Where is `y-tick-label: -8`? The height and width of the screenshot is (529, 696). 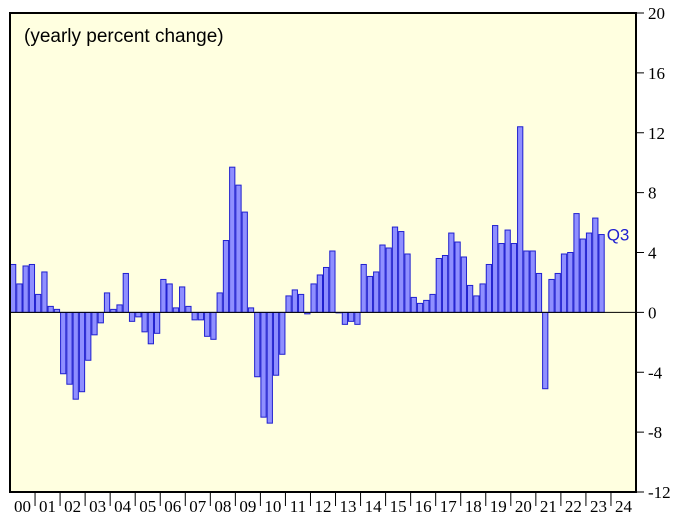 y-tick-label: -8 is located at coordinates (655, 432).